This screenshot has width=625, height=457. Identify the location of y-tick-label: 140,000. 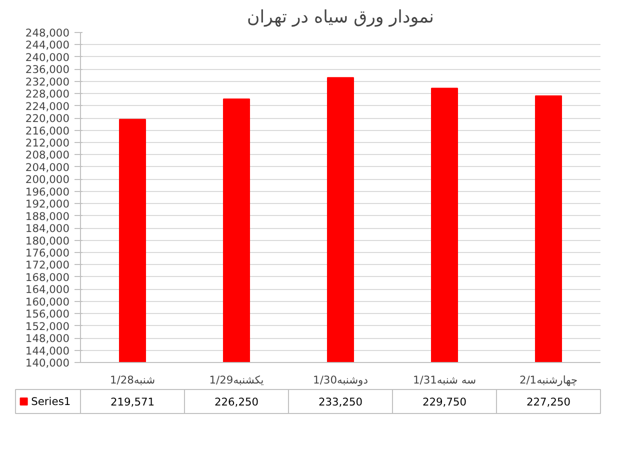
(47, 363).